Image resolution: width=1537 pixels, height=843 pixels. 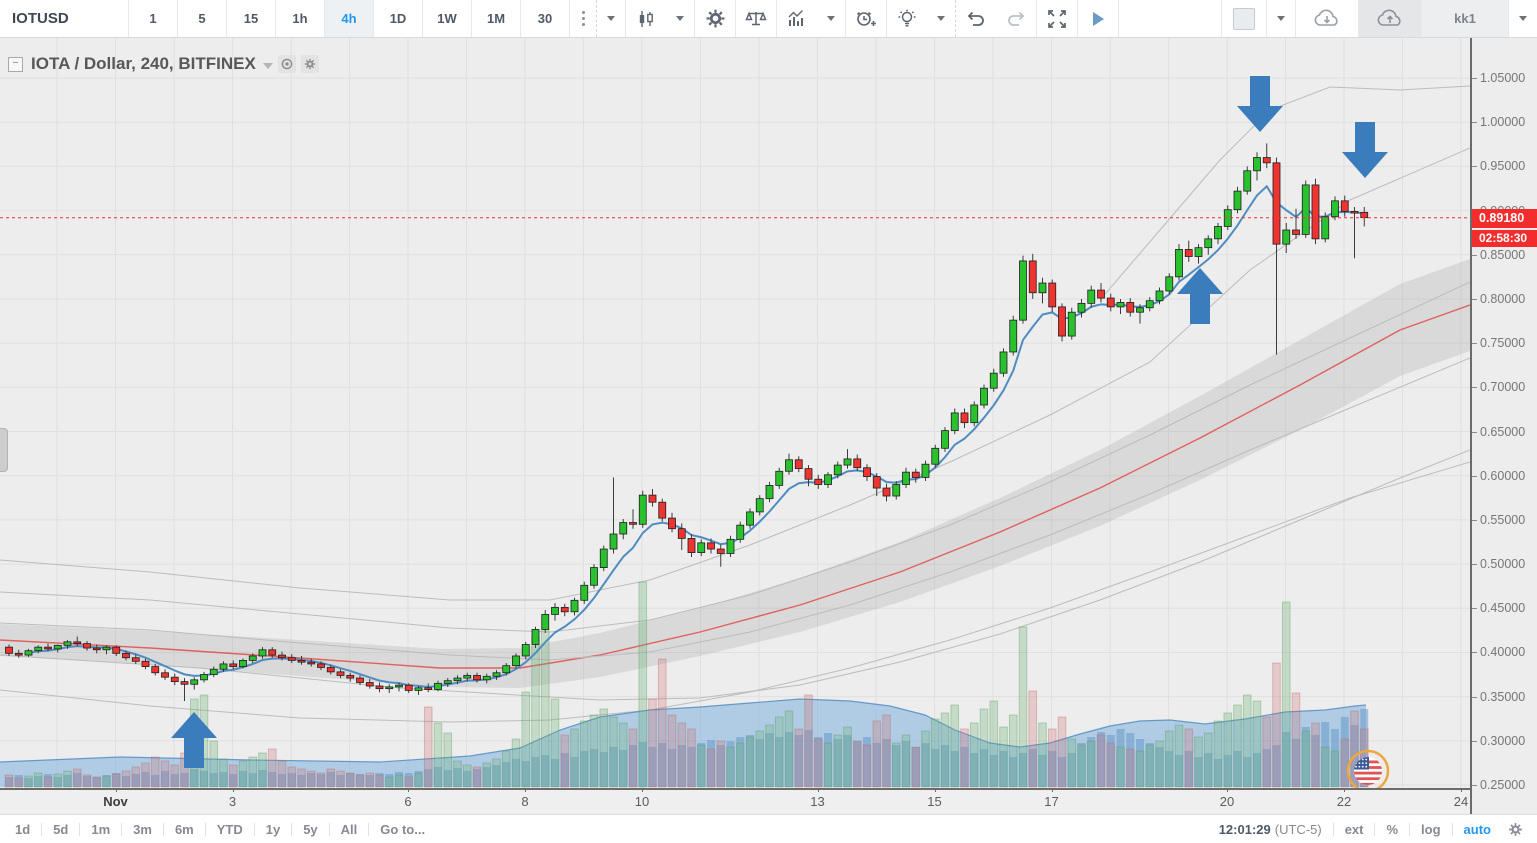 What do you see at coordinates (15, 64) in the screenshot?
I see `legend-collapse-button: −` at bounding box center [15, 64].